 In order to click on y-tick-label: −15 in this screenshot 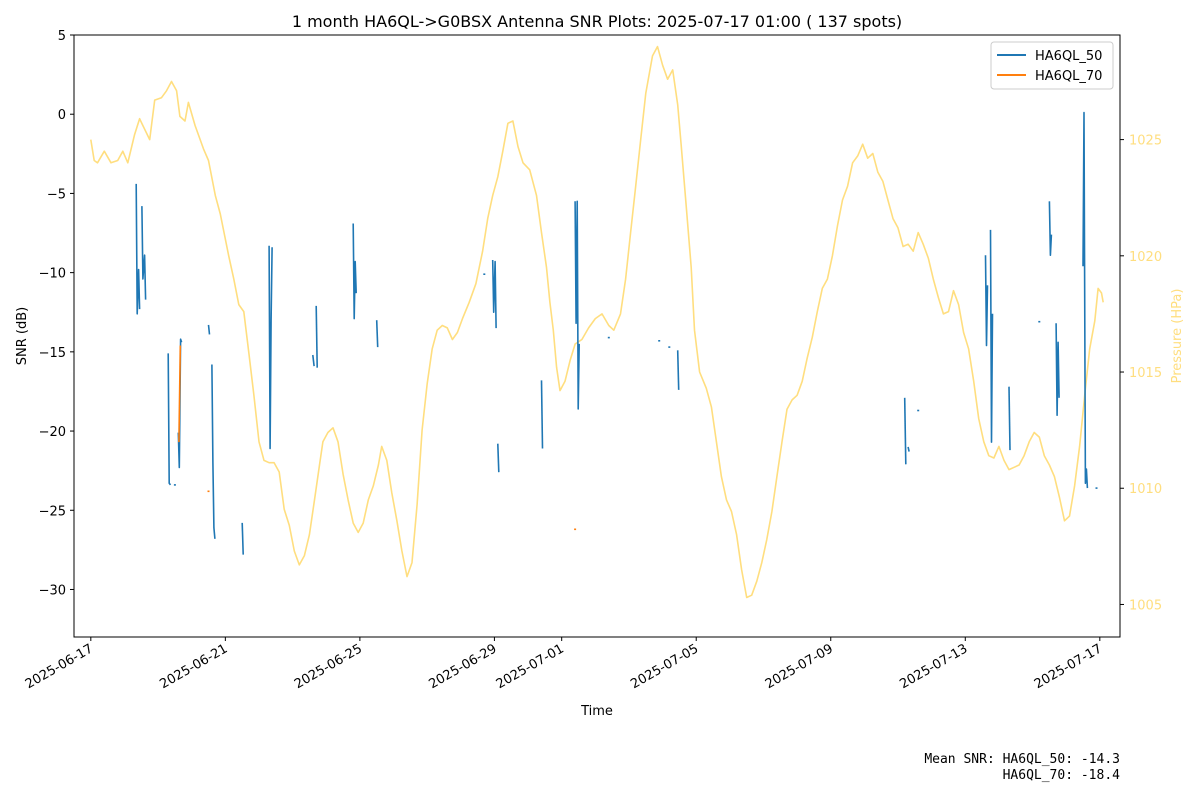, I will do `click(52, 353)`.